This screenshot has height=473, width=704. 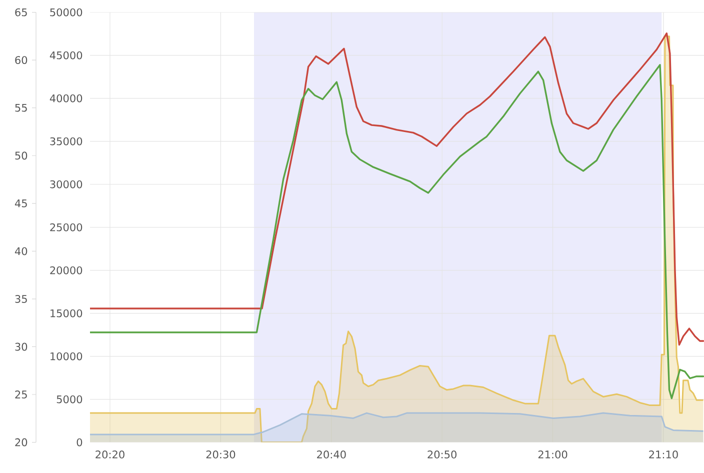 What do you see at coordinates (66, 184) in the screenshot?
I see `y-tick-label: 30000` at bounding box center [66, 184].